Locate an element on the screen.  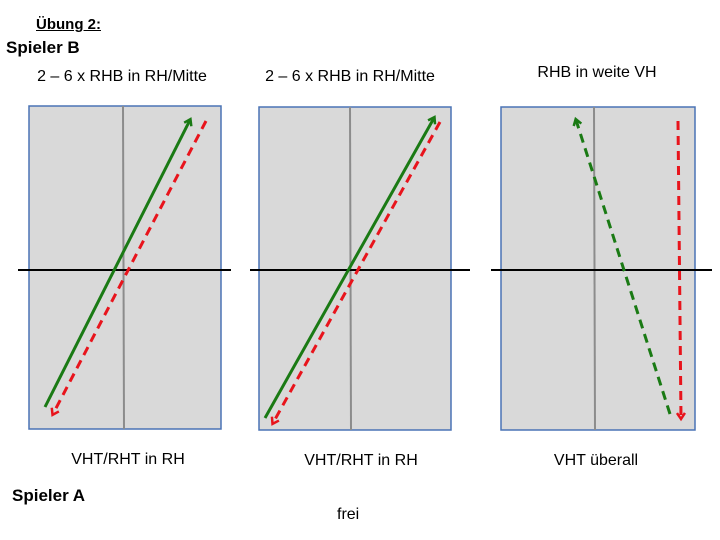
panel-2-bottom-caption: VHT/RHT in RH is located at coordinates (361, 460).